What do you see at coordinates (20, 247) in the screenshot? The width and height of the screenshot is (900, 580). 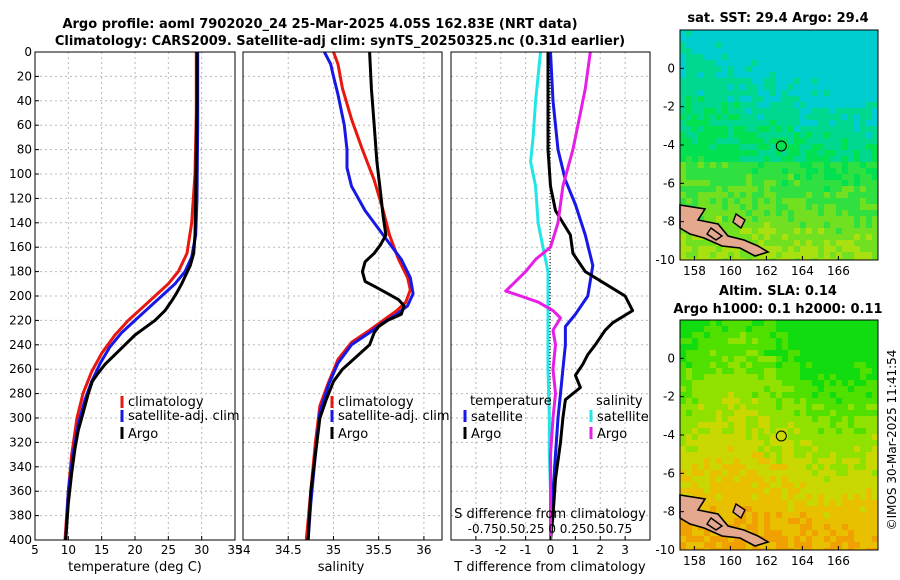 I see `y-tick-label: 160` at bounding box center [20, 247].